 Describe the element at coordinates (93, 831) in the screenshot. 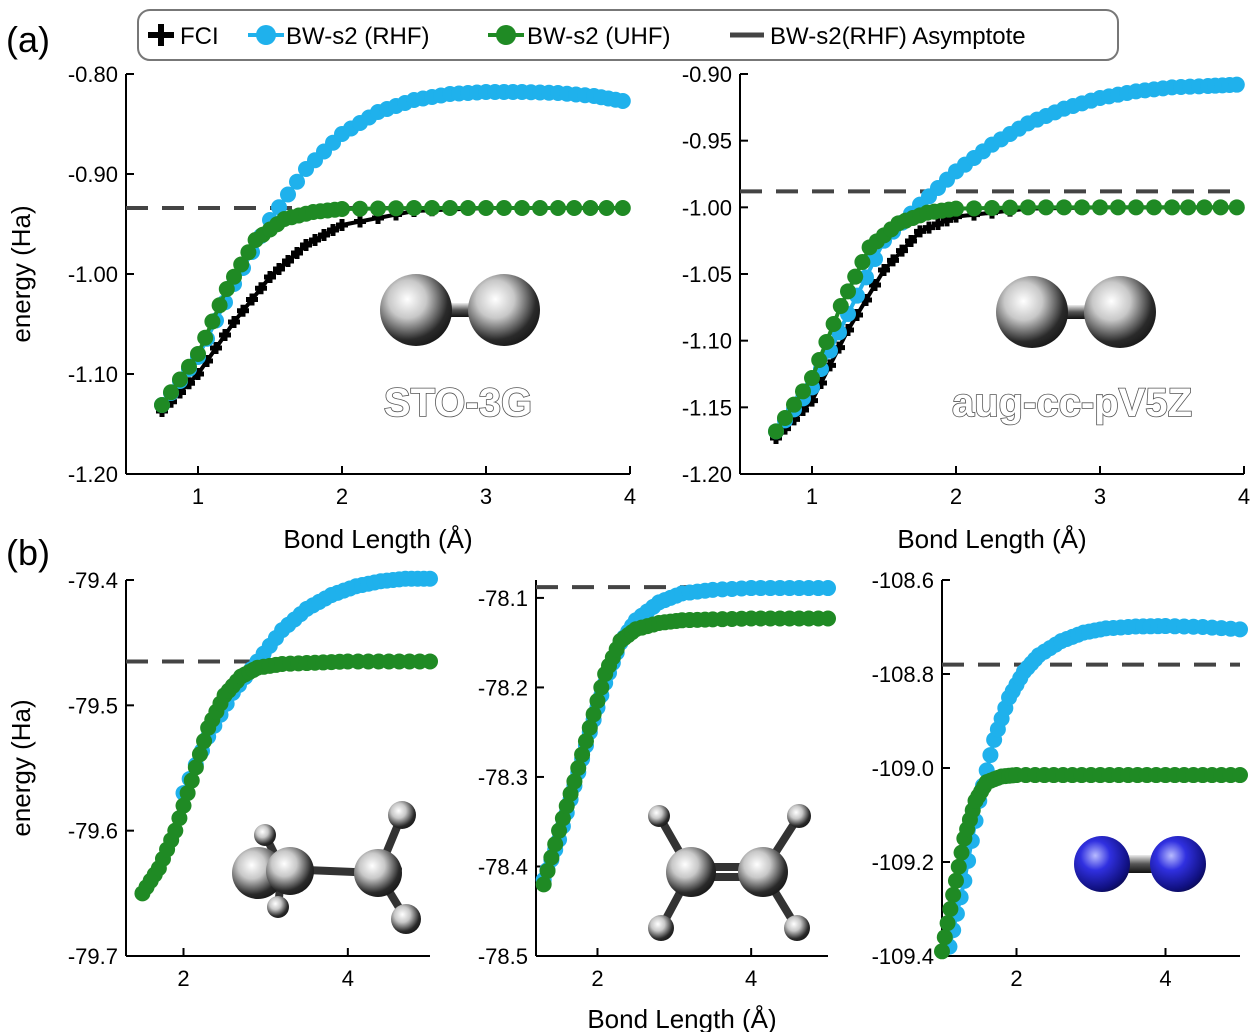

I see `y-tick-label: -79.6` at that location.